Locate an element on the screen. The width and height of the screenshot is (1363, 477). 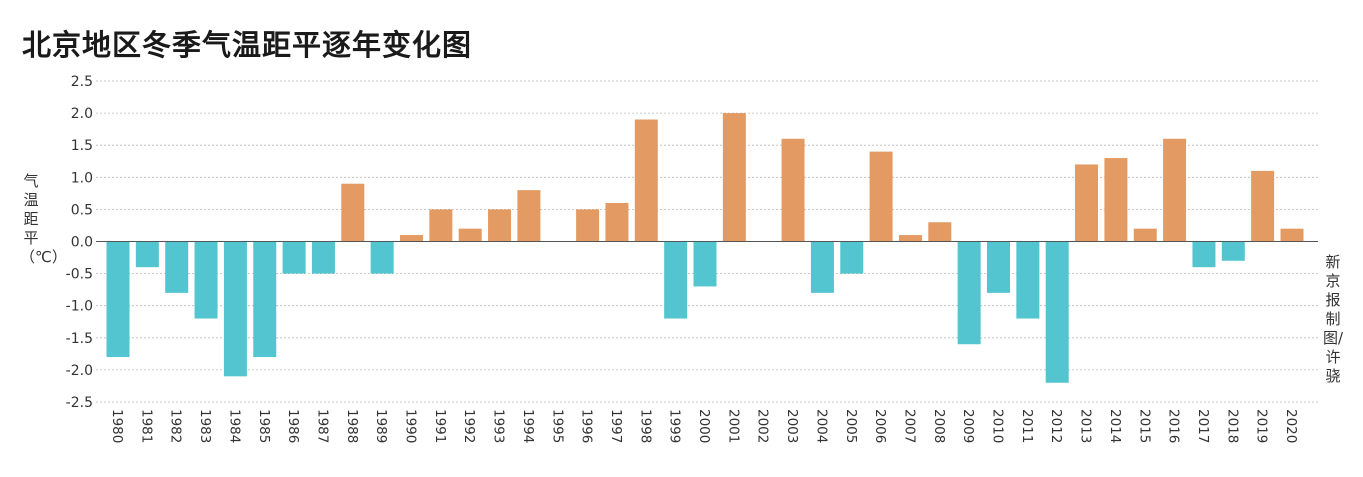
bar-1996 is located at coordinates (588, 225).